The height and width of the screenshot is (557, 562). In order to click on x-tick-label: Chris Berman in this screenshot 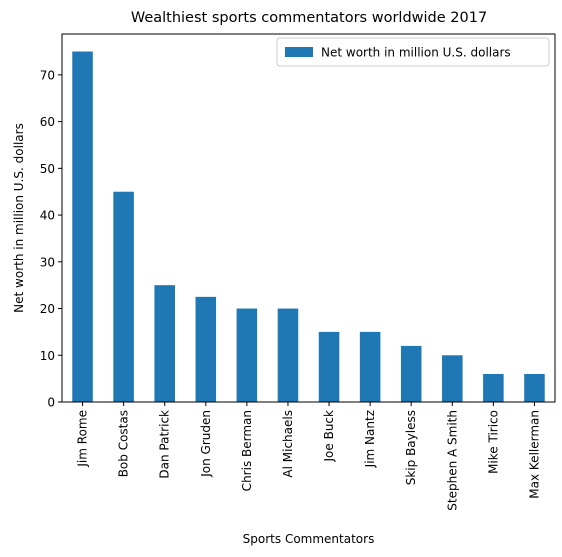, I will do `click(247, 450)`.